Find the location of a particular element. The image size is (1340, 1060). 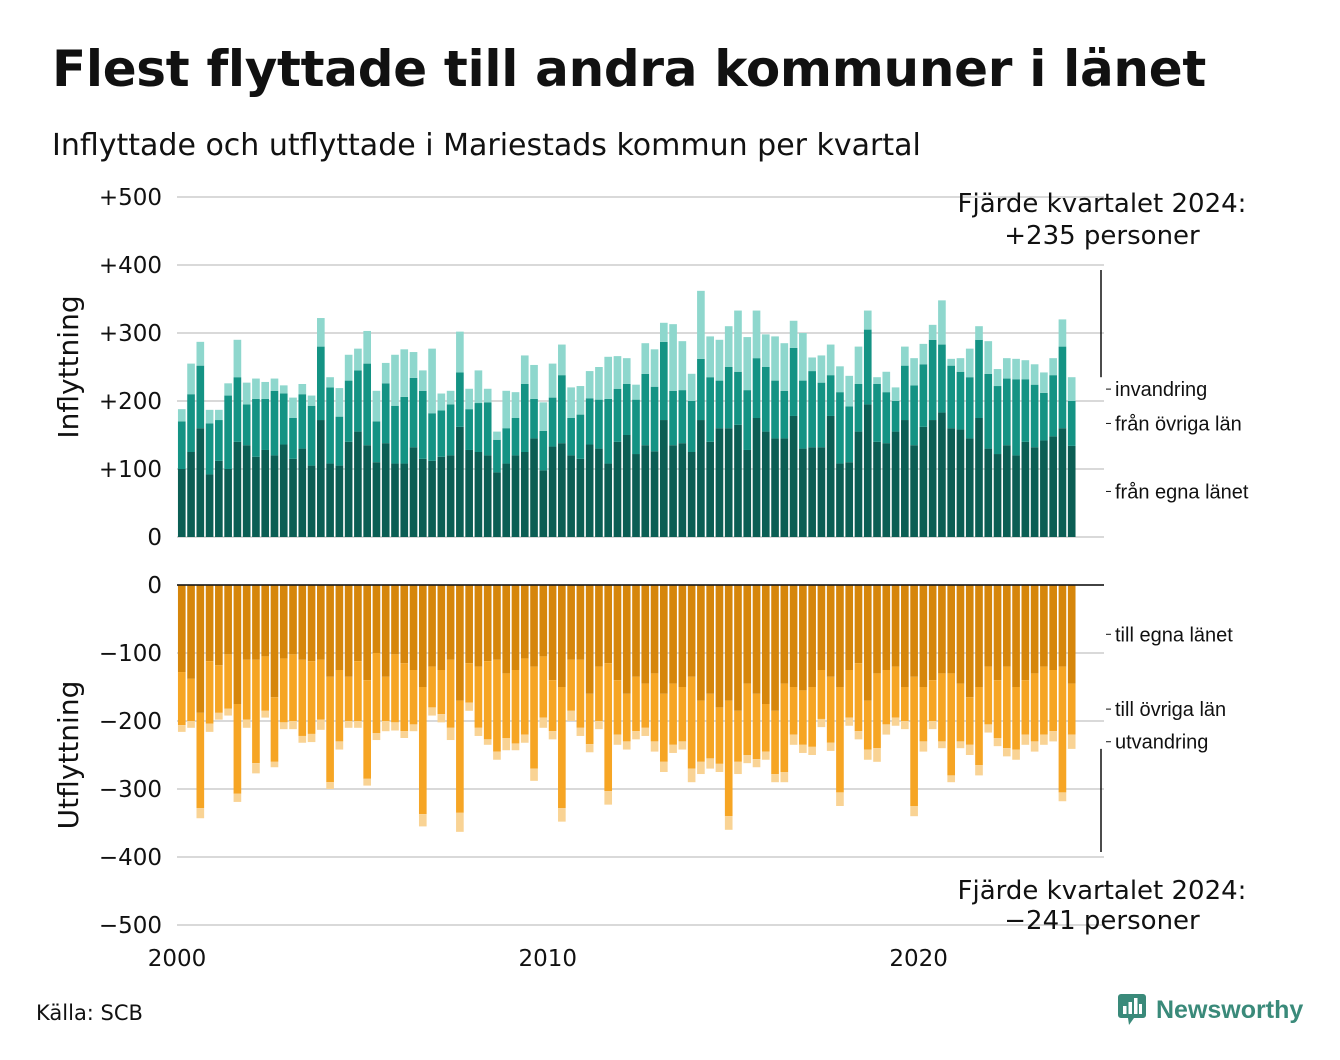

brand-logo: Newsworthy is located at coordinates (1210, 1010).